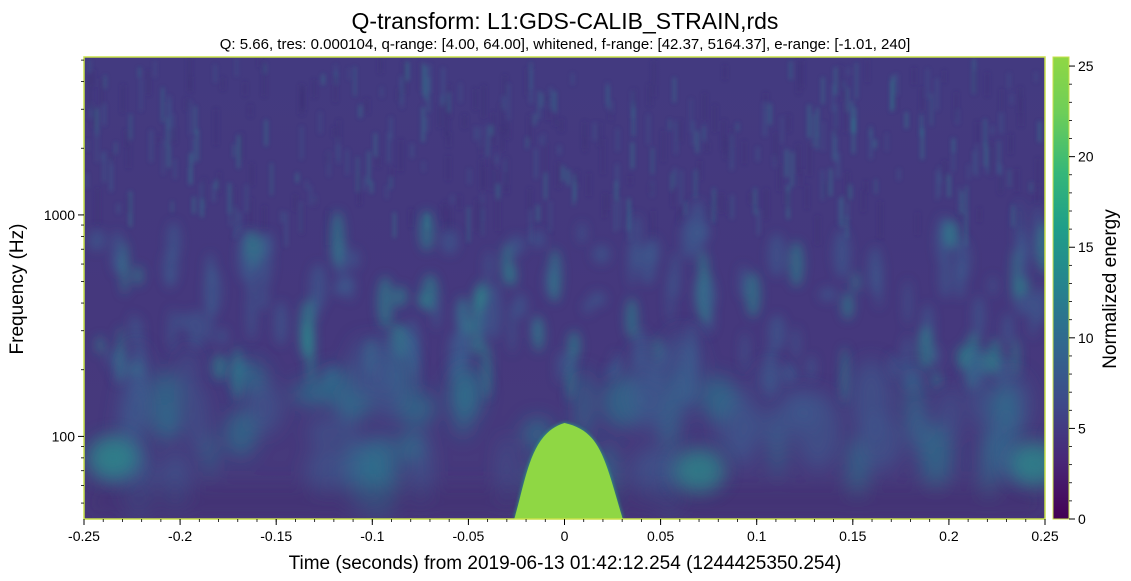 This screenshot has width=1131, height=581. Describe the element at coordinates (180, 536) in the screenshot. I see `x-tick-label: -0.2` at that location.